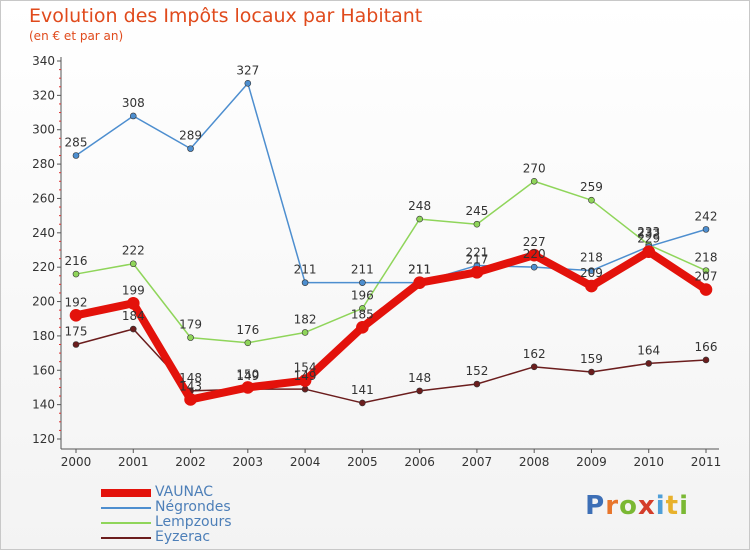 The height and width of the screenshot is (550, 750). Describe the element at coordinates (648, 239) in the screenshot. I see `data-label-vaunac: 229` at that location.